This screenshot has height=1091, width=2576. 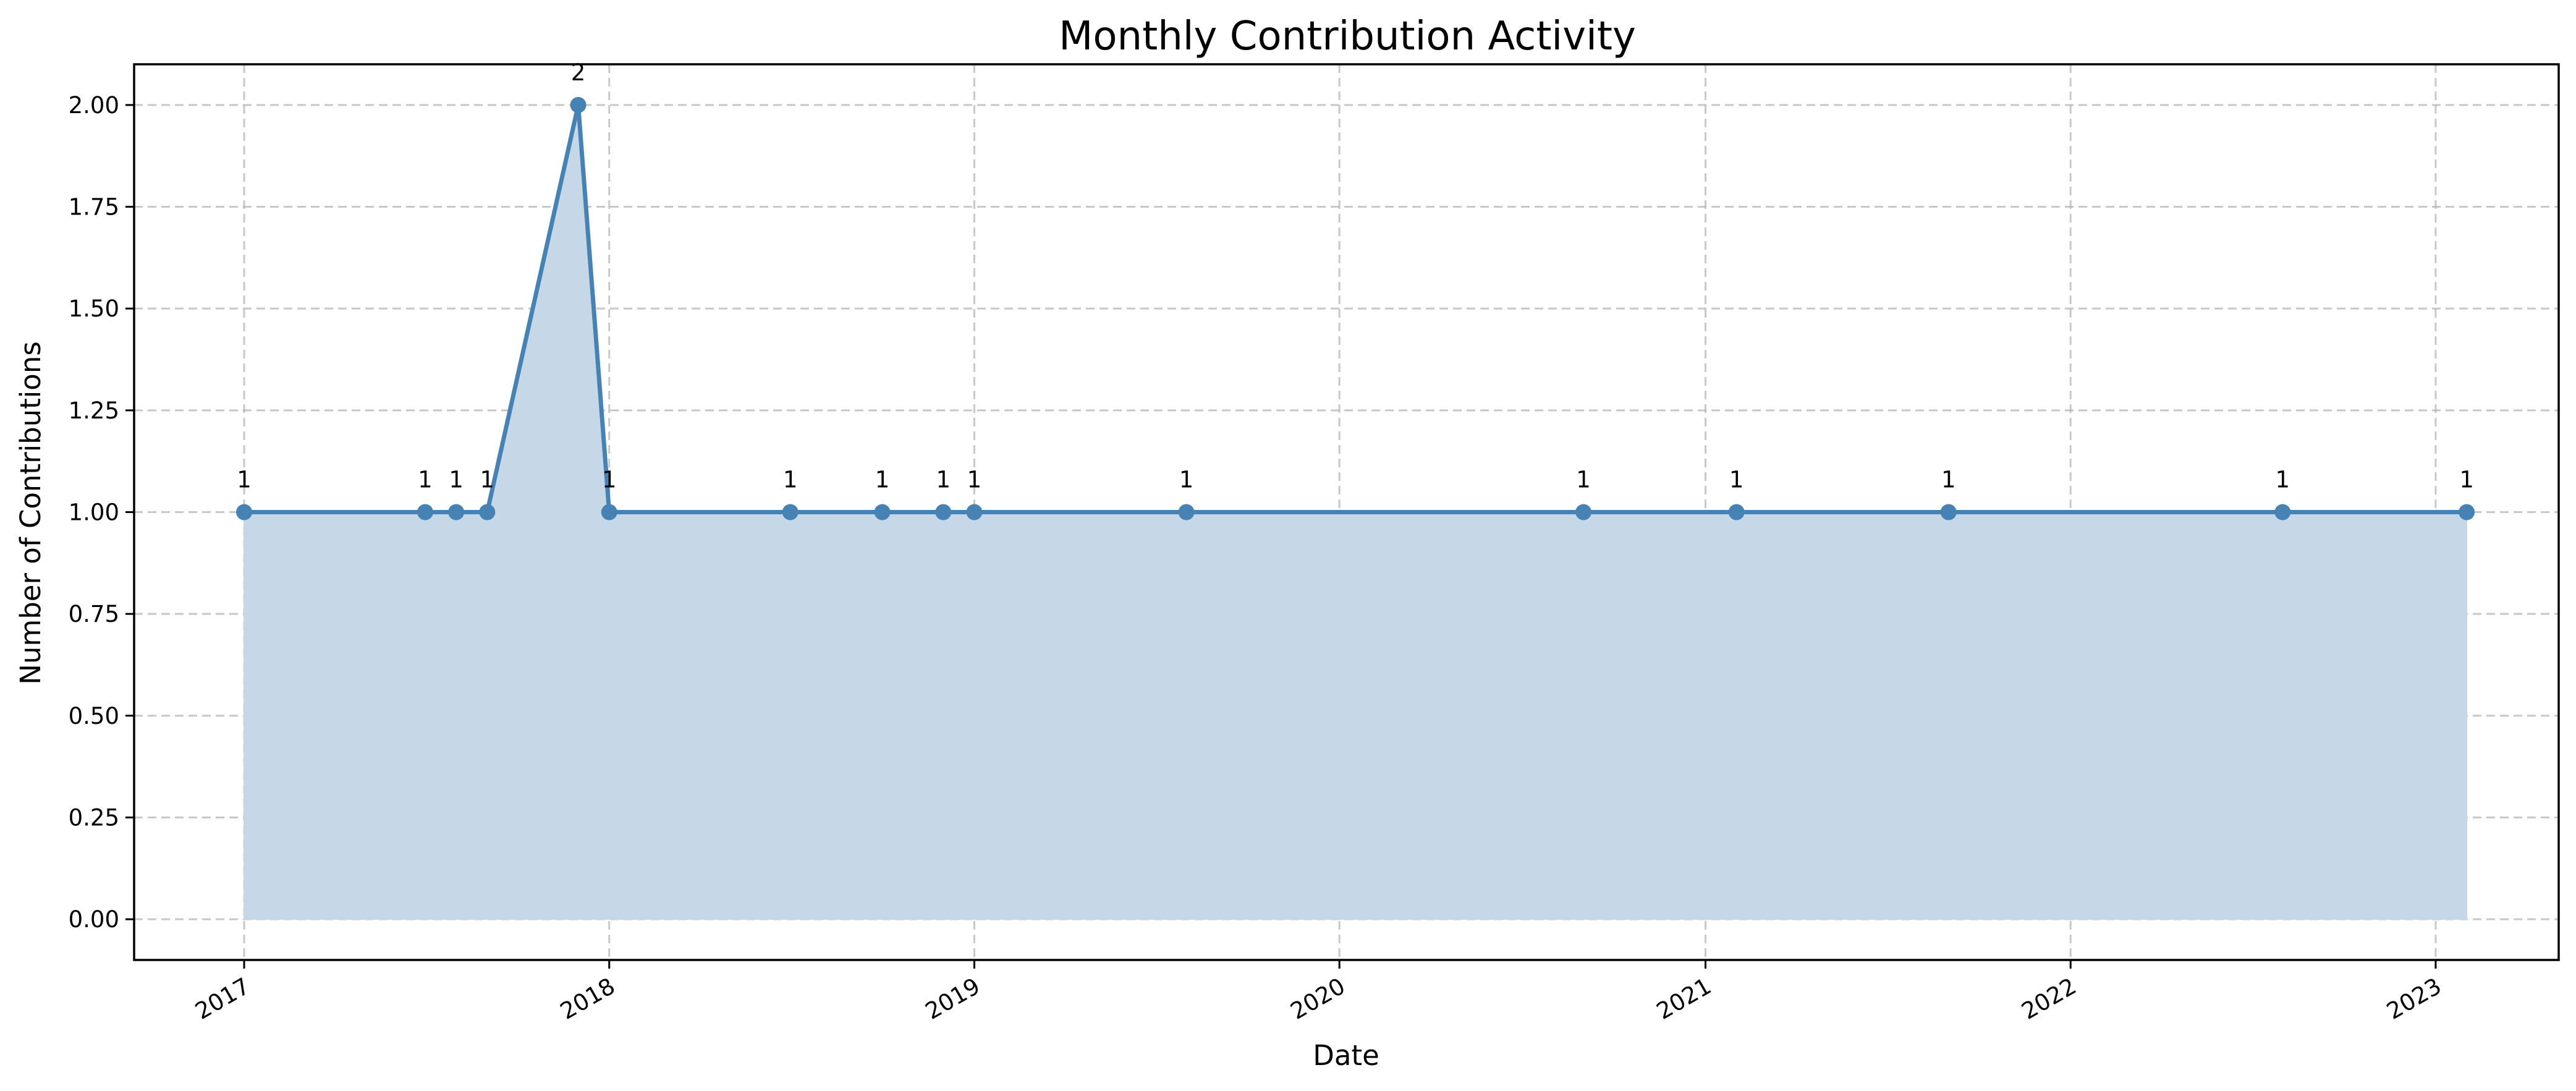 What do you see at coordinates (2049, 999) in the screenshot?
I see `x-tick-label: 2022` at bounding box center [2049, 999].